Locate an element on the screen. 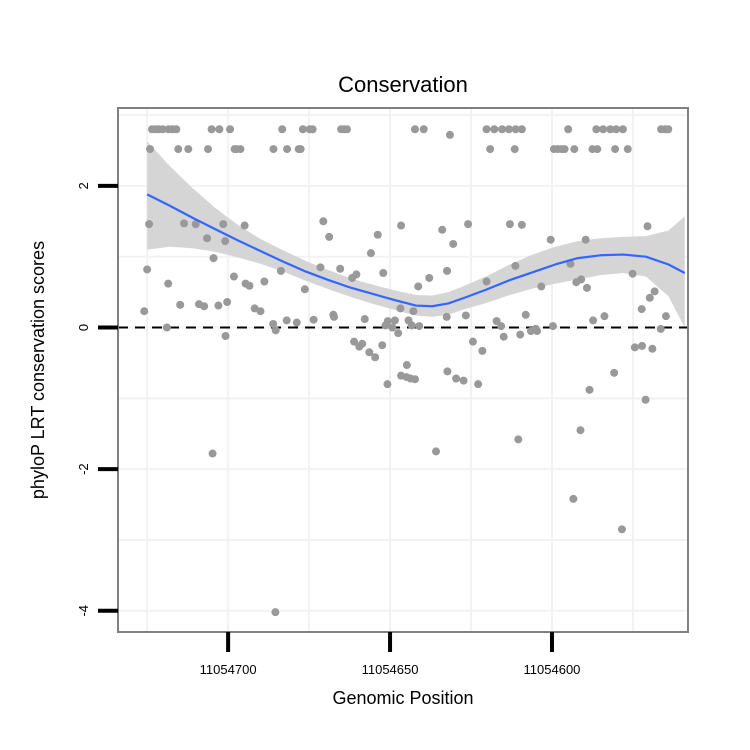  smooth-line-layer is located at coordinates (416, 250).